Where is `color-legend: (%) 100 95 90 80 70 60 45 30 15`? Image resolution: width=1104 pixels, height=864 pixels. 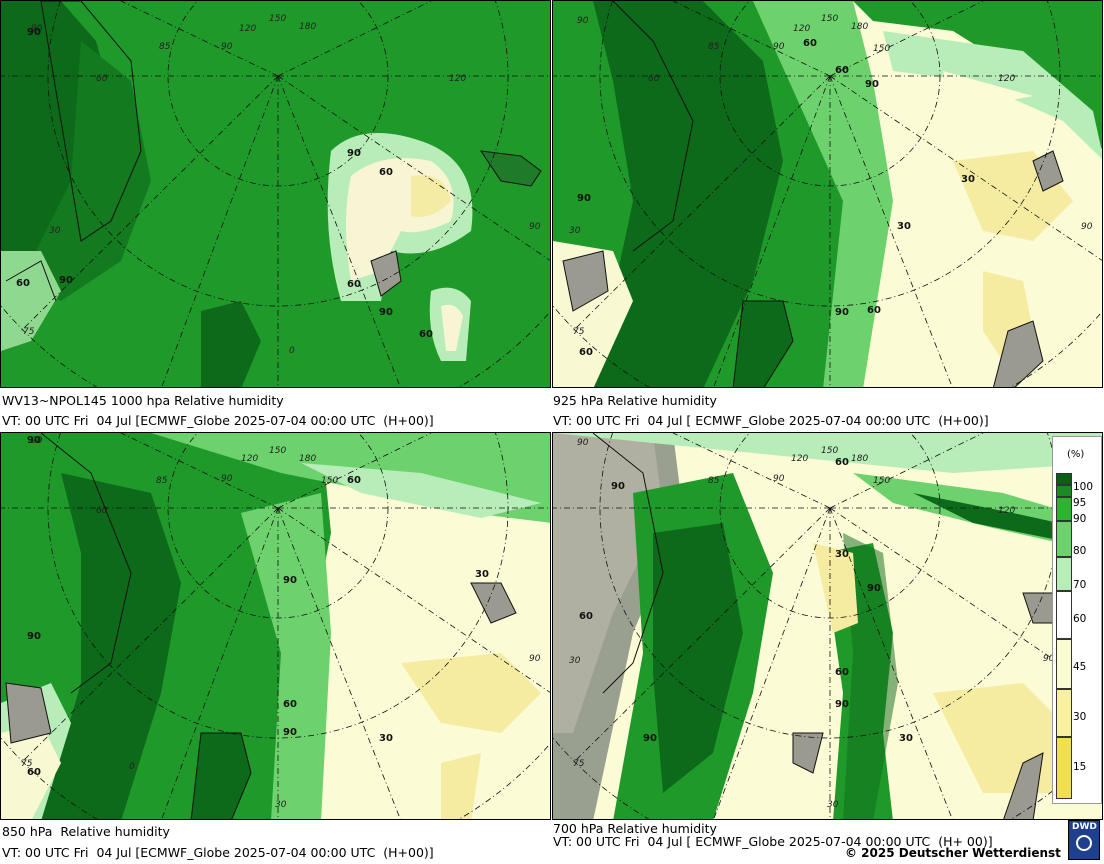
color-legend: (%) 100 95 90 80 70 60 45 30 15 is located at coordinates (1077, 620).